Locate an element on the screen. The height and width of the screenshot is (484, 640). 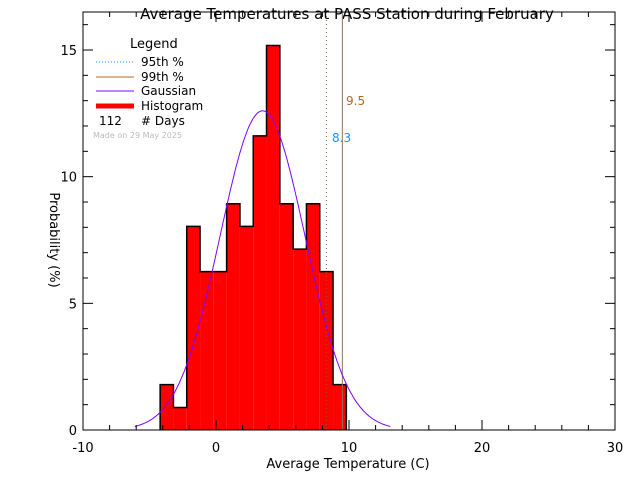
y-tick-label: 5 is located at coordinates (73, 304).